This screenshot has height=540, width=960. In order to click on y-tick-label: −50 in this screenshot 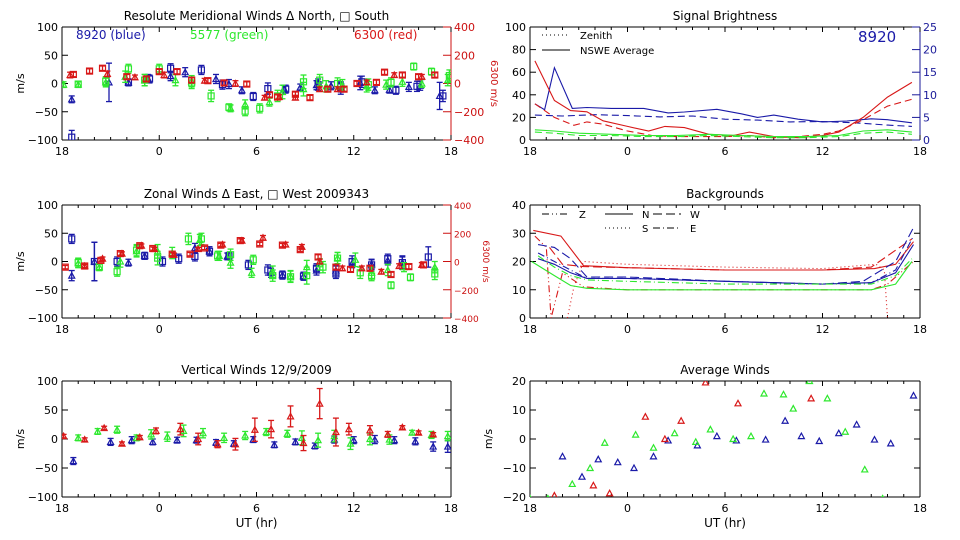, I will do `click(46, 112)`.